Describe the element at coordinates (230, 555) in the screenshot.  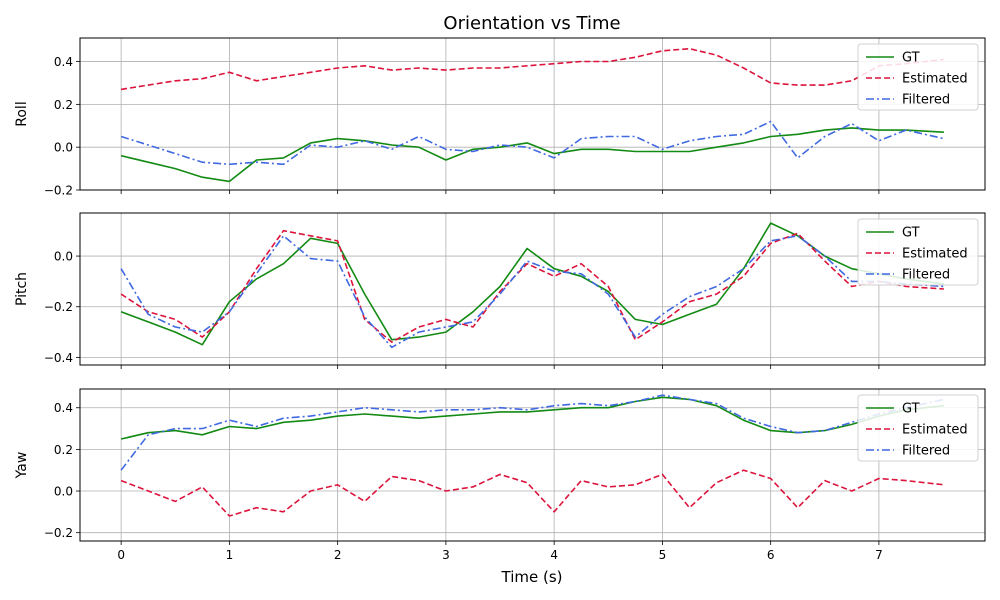
I see `x-tick-label: 1` at that location.